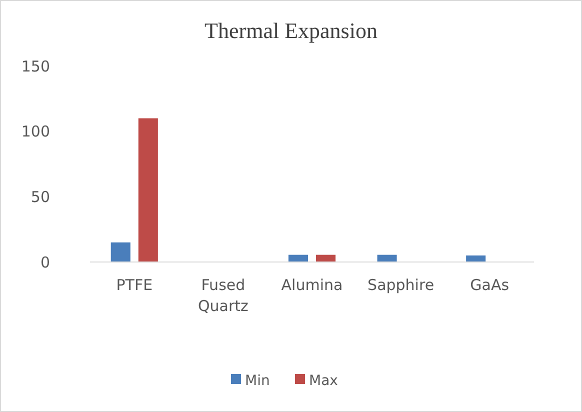 The width and height of the screenshot is (582, 412). I want to click on legend-label: Min, so click(257, 380).